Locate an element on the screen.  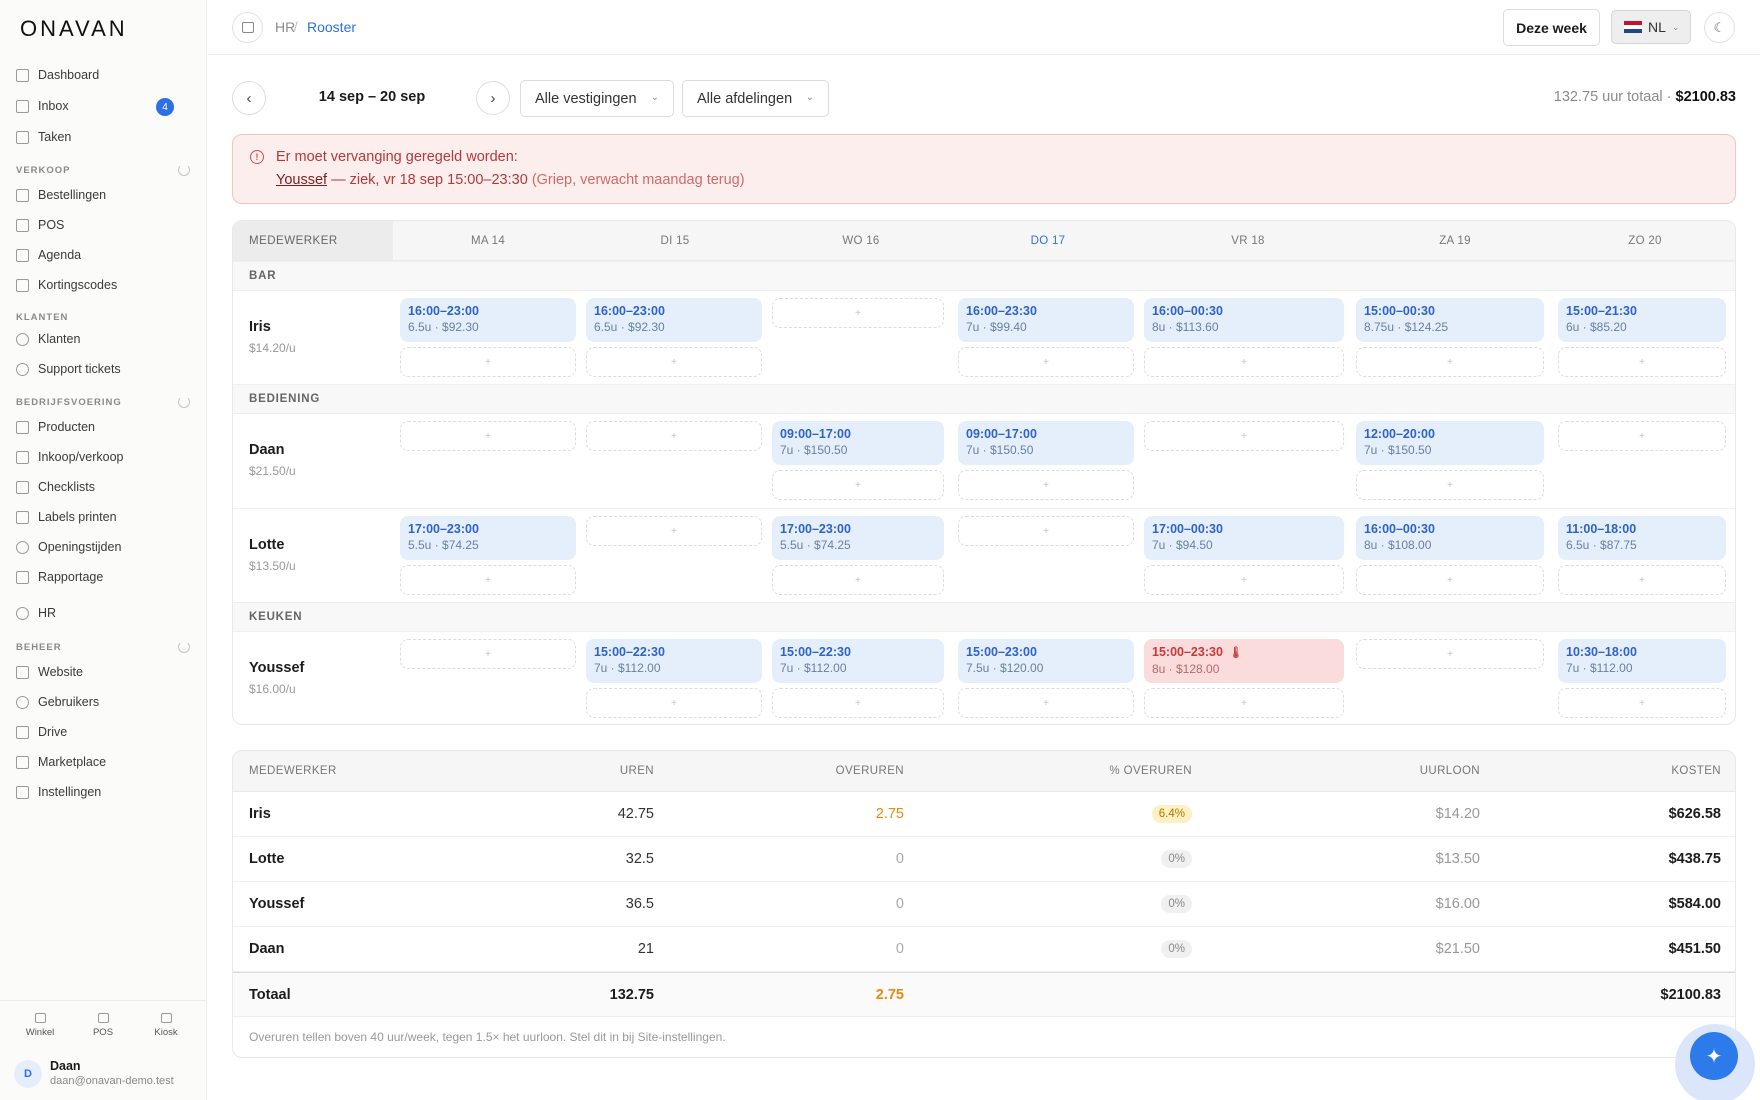
prev-week-button: ‹ is located at coordinates (249, 98).